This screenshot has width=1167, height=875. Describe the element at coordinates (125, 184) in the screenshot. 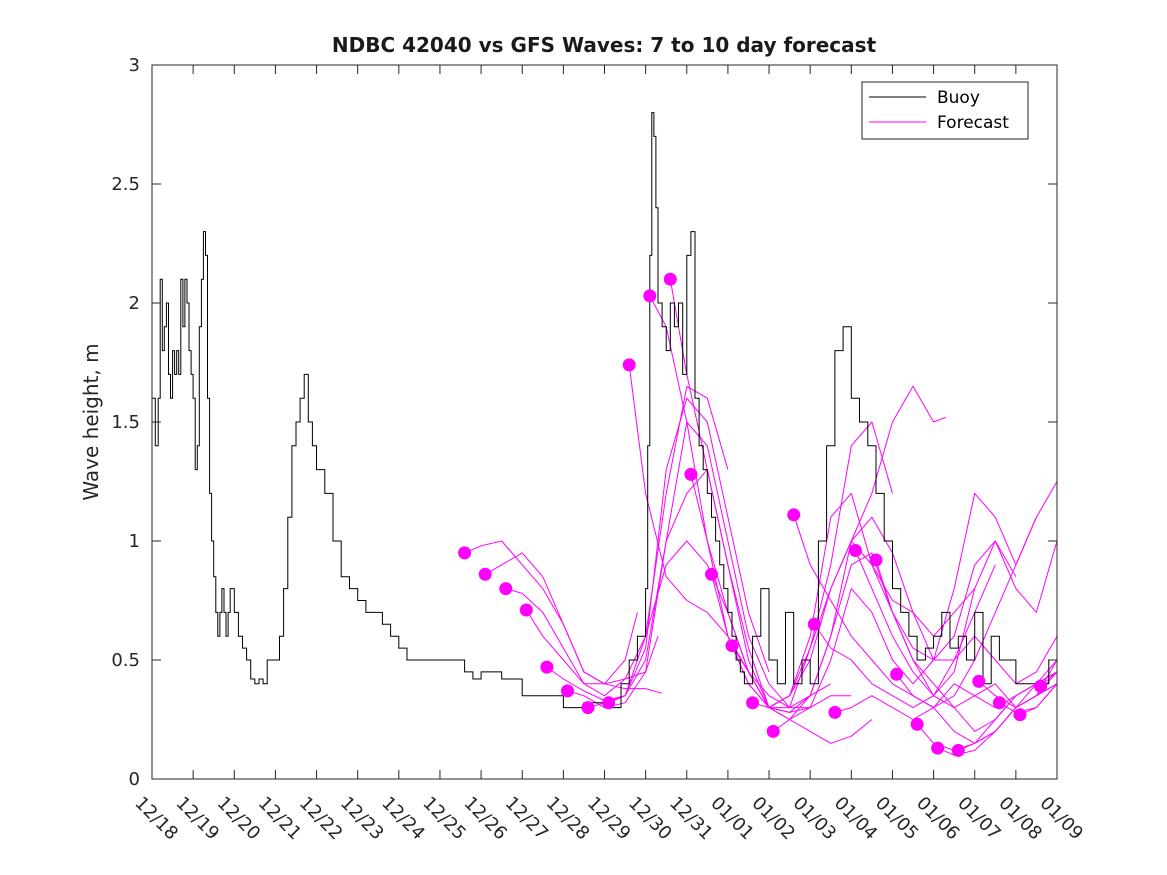

I see `y-tick-label: 2.5` at that location.